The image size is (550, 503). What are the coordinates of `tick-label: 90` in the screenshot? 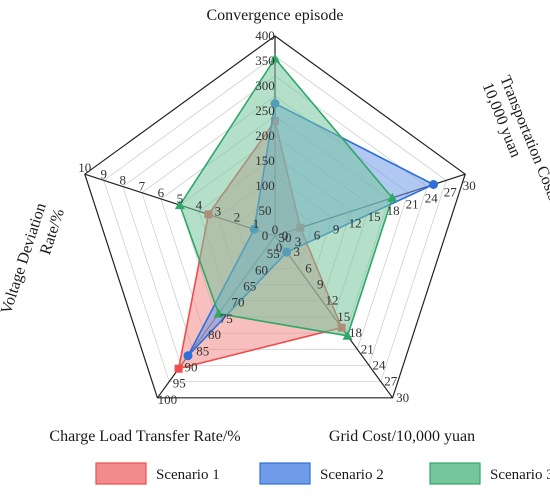 It's located at (191, 366).